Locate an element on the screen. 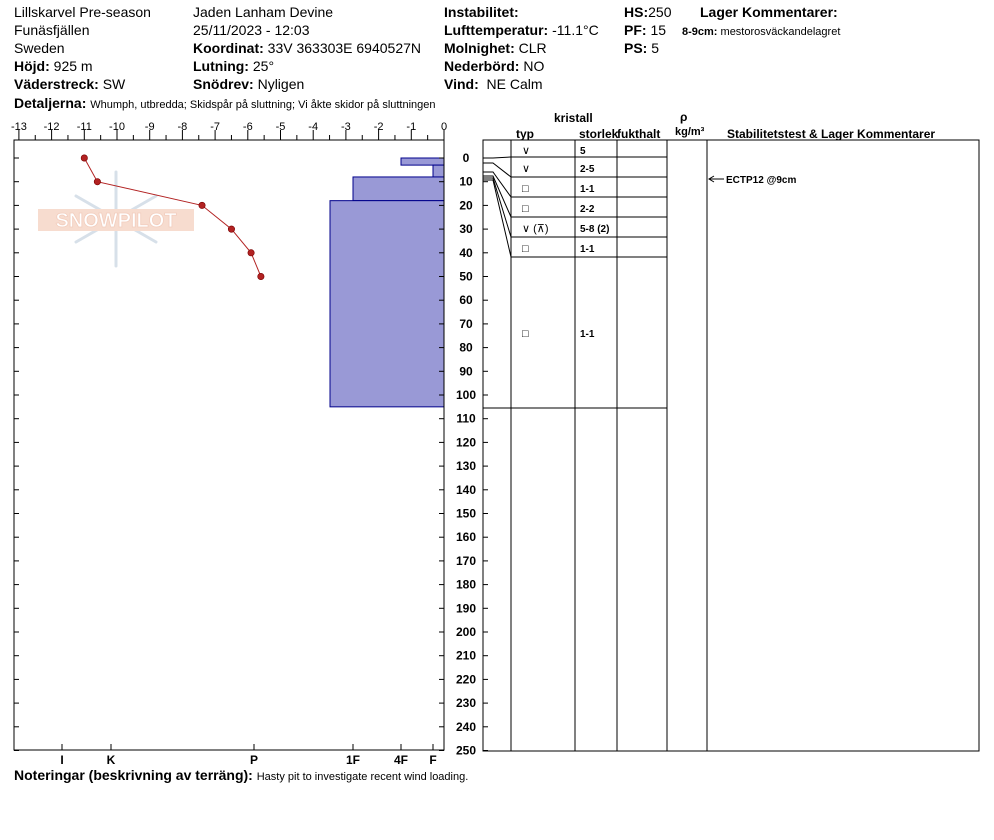 The image size is (994, 840). watermark-text: SNOWPILOT is located at coordinates (115, 221).